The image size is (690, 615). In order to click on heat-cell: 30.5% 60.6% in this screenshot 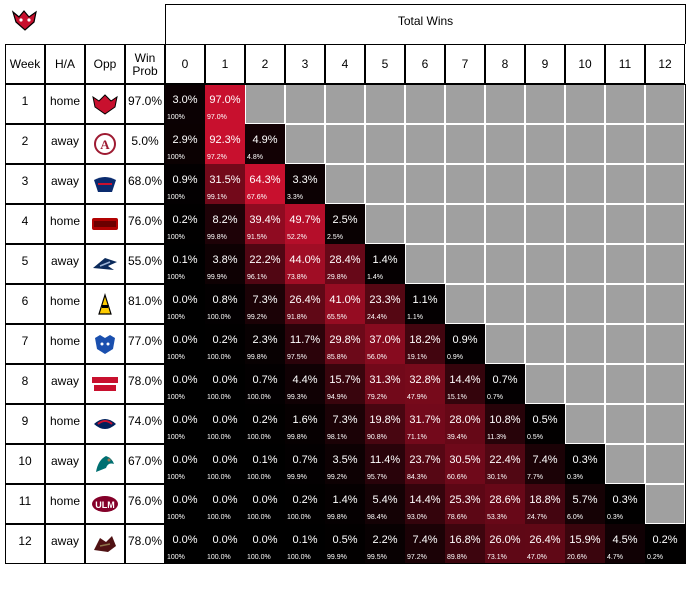, I will do `click(465, 464)`.